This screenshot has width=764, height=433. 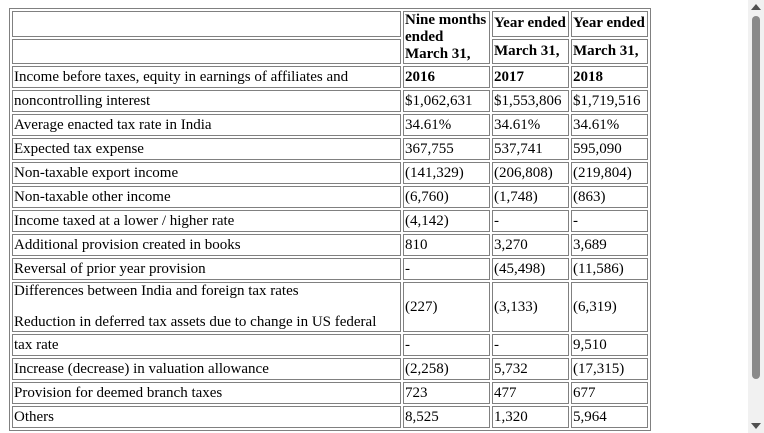 What do you see at coordinates (530, 307) in the screenshot?
I see `row-value-2017: (3,133)` at bounding box center [530, 307].